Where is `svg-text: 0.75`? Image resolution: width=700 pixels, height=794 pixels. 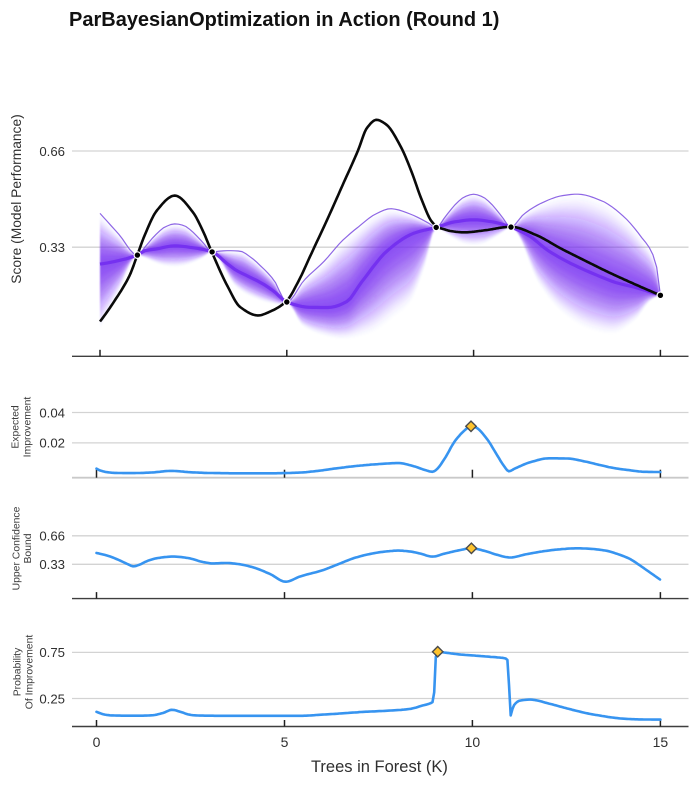
svg-text: 0.75 is located at coordinates (52, 652).